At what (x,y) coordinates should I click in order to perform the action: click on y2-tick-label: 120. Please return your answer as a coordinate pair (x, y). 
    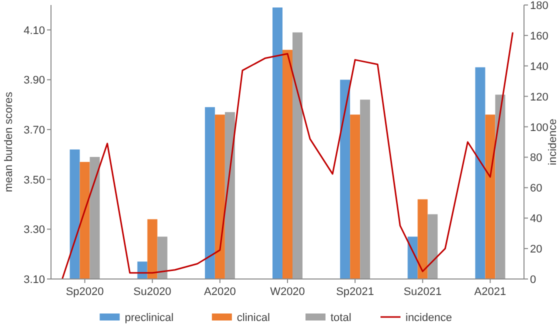
    Looking at the image, I should click on (539, 97).